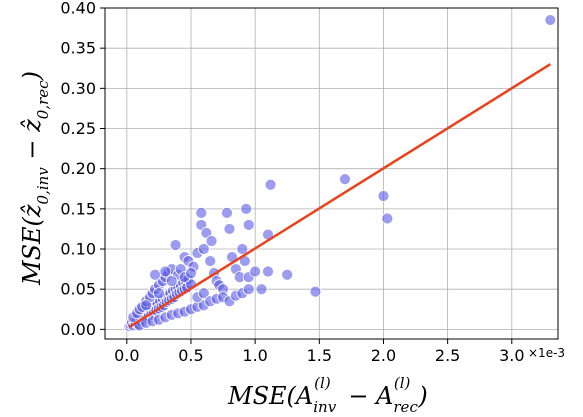  What do you see at coordinates (78, 208) in the screenshot?
I see `y-tick-label: 0.15` at bounding box center [78, 208].